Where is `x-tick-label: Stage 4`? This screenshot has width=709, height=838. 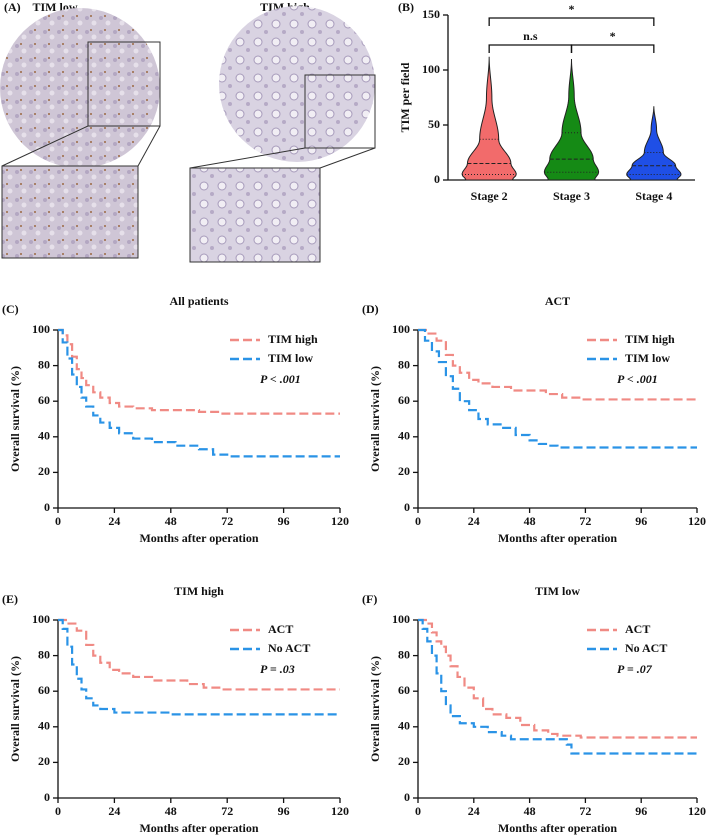
x-tick-label: Stage 4 is located at coordinates (653, 196).